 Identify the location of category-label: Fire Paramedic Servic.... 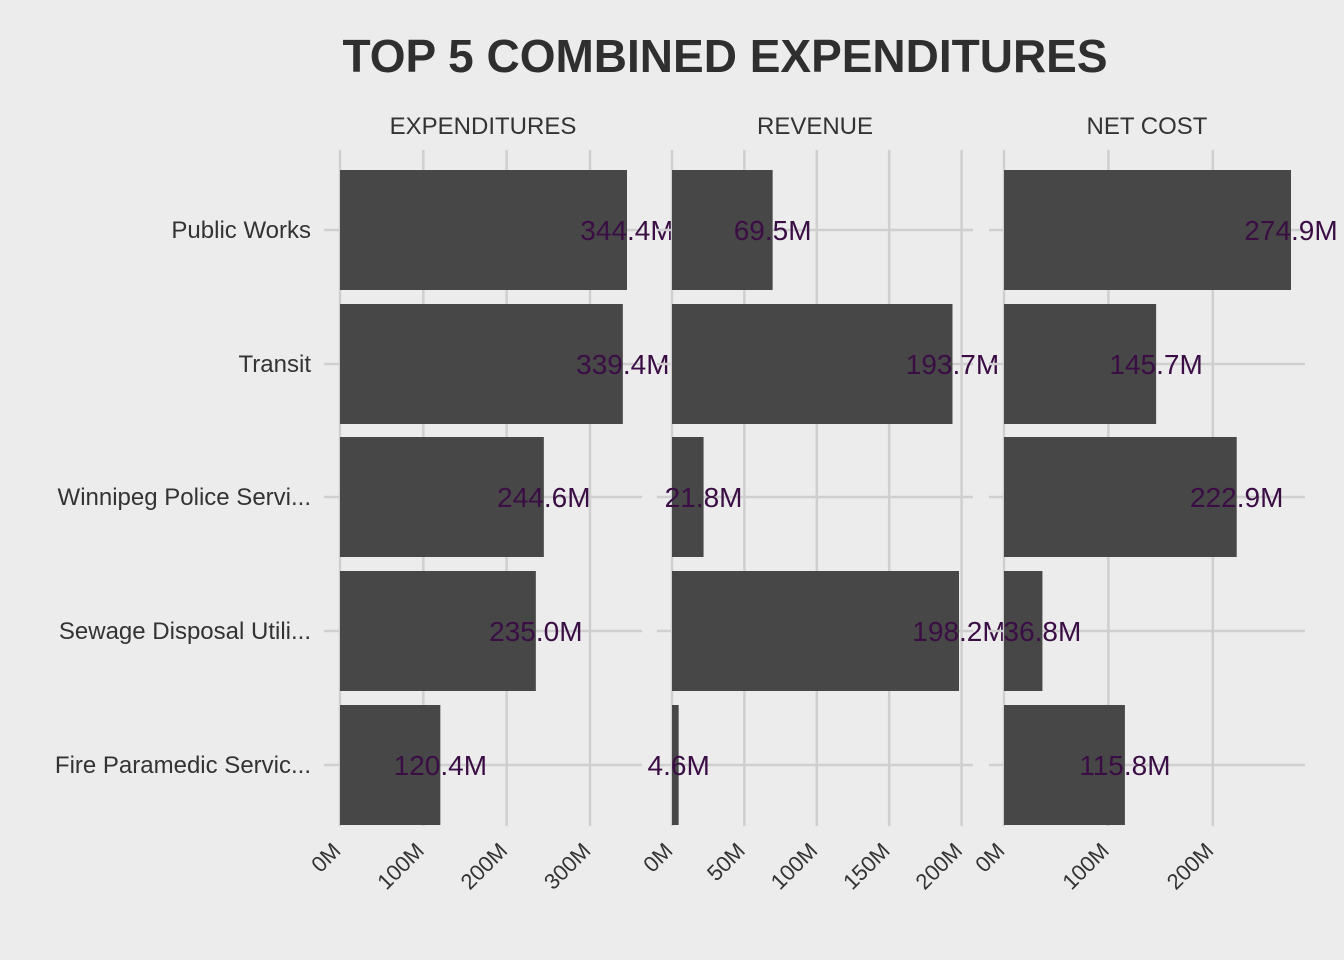
(183, 765).